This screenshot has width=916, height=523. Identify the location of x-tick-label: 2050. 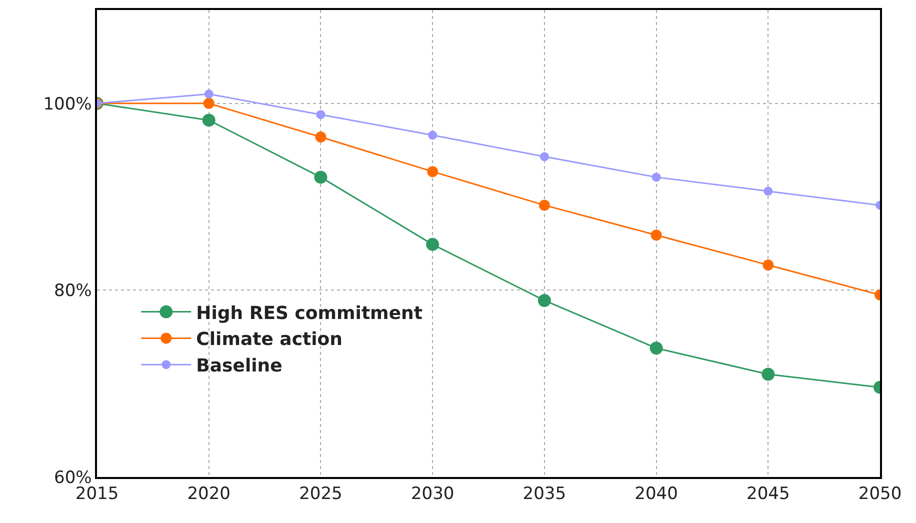
(880, 494).